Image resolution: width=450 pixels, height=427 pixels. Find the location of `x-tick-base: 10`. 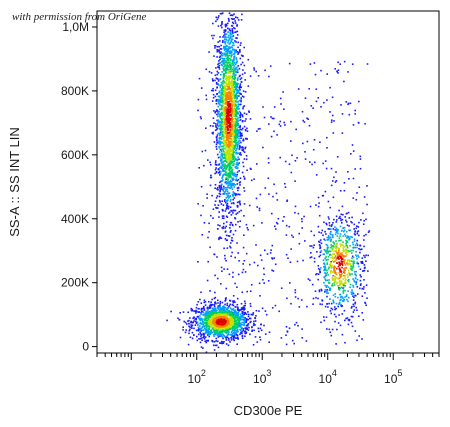

x-tick-base: 10 is located at coordinates (195, 379).